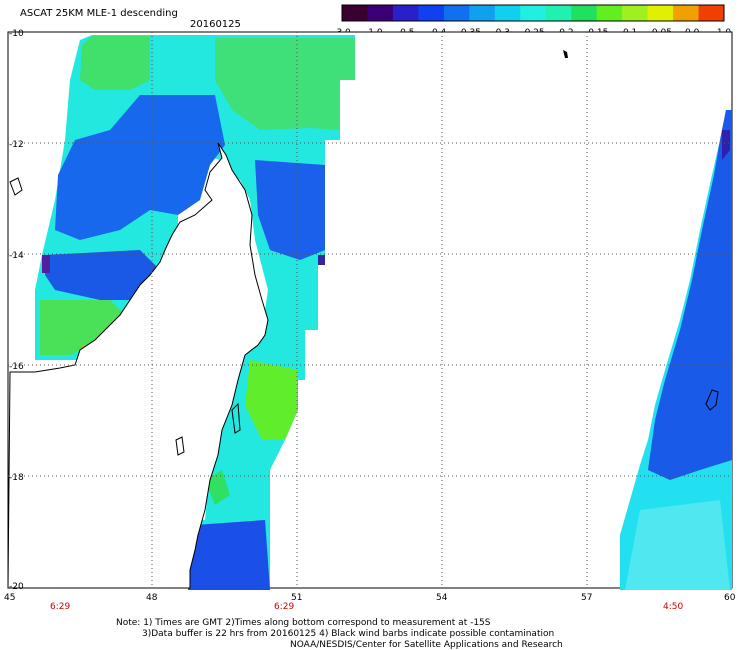  What do you see at coordinates (677, 545) in the screenshot?
I see `swath-east-light-south` at bounding box center [677, 545].